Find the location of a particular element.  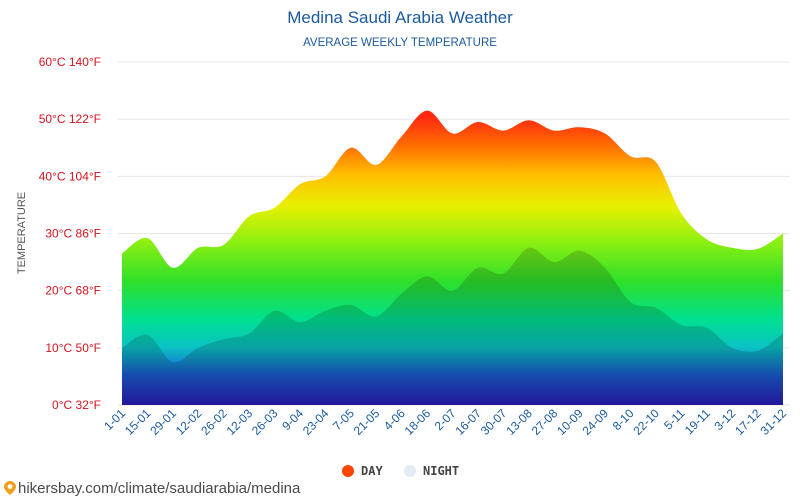

legend-day-label: DAY is located at coordinates (372, 471).